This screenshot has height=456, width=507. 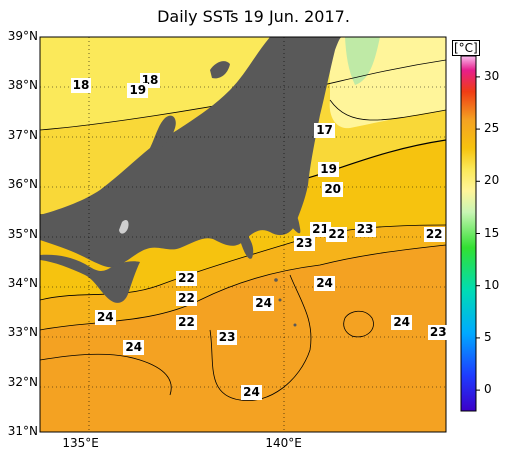 What do you see at coordinates (22, 332) in the screenshot?
I see `lat-label: 33°N` at bounding box center [22, 332].